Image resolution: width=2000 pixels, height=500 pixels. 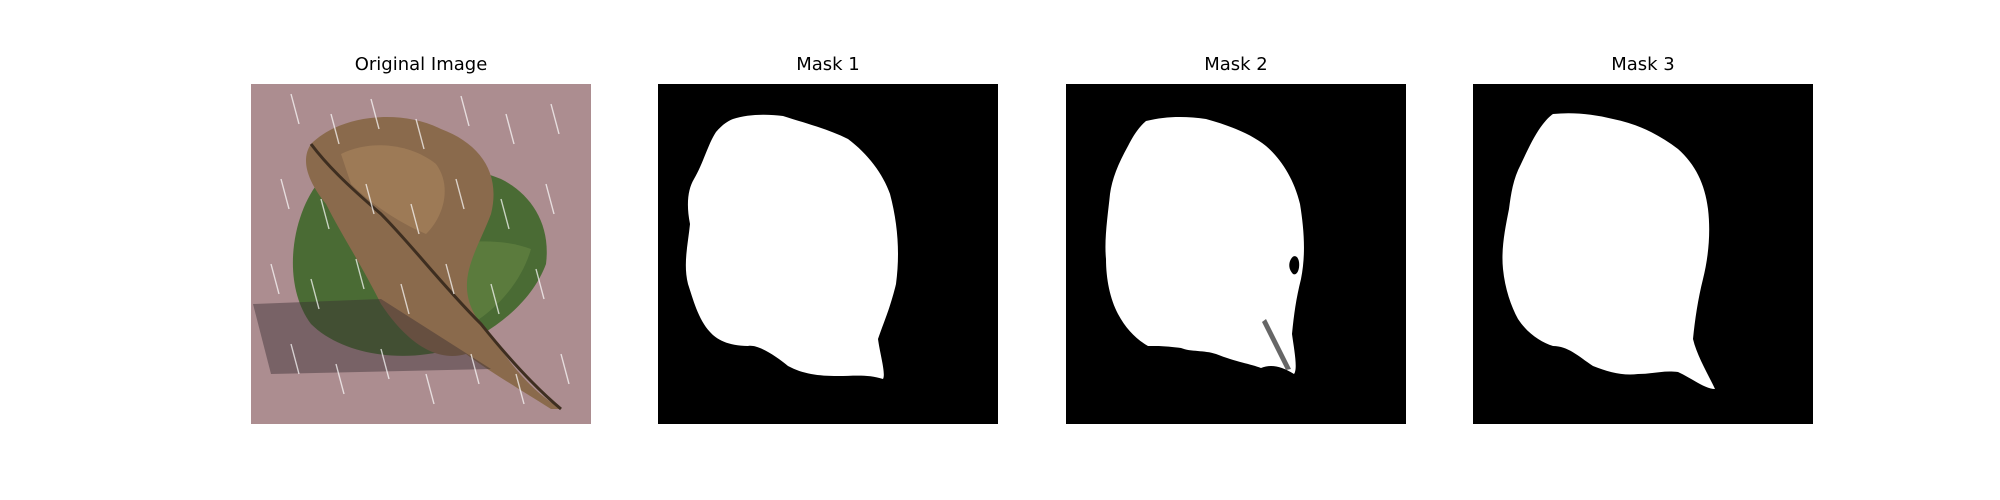 I want to click on mask-1-image, so click(x=828, y=254).